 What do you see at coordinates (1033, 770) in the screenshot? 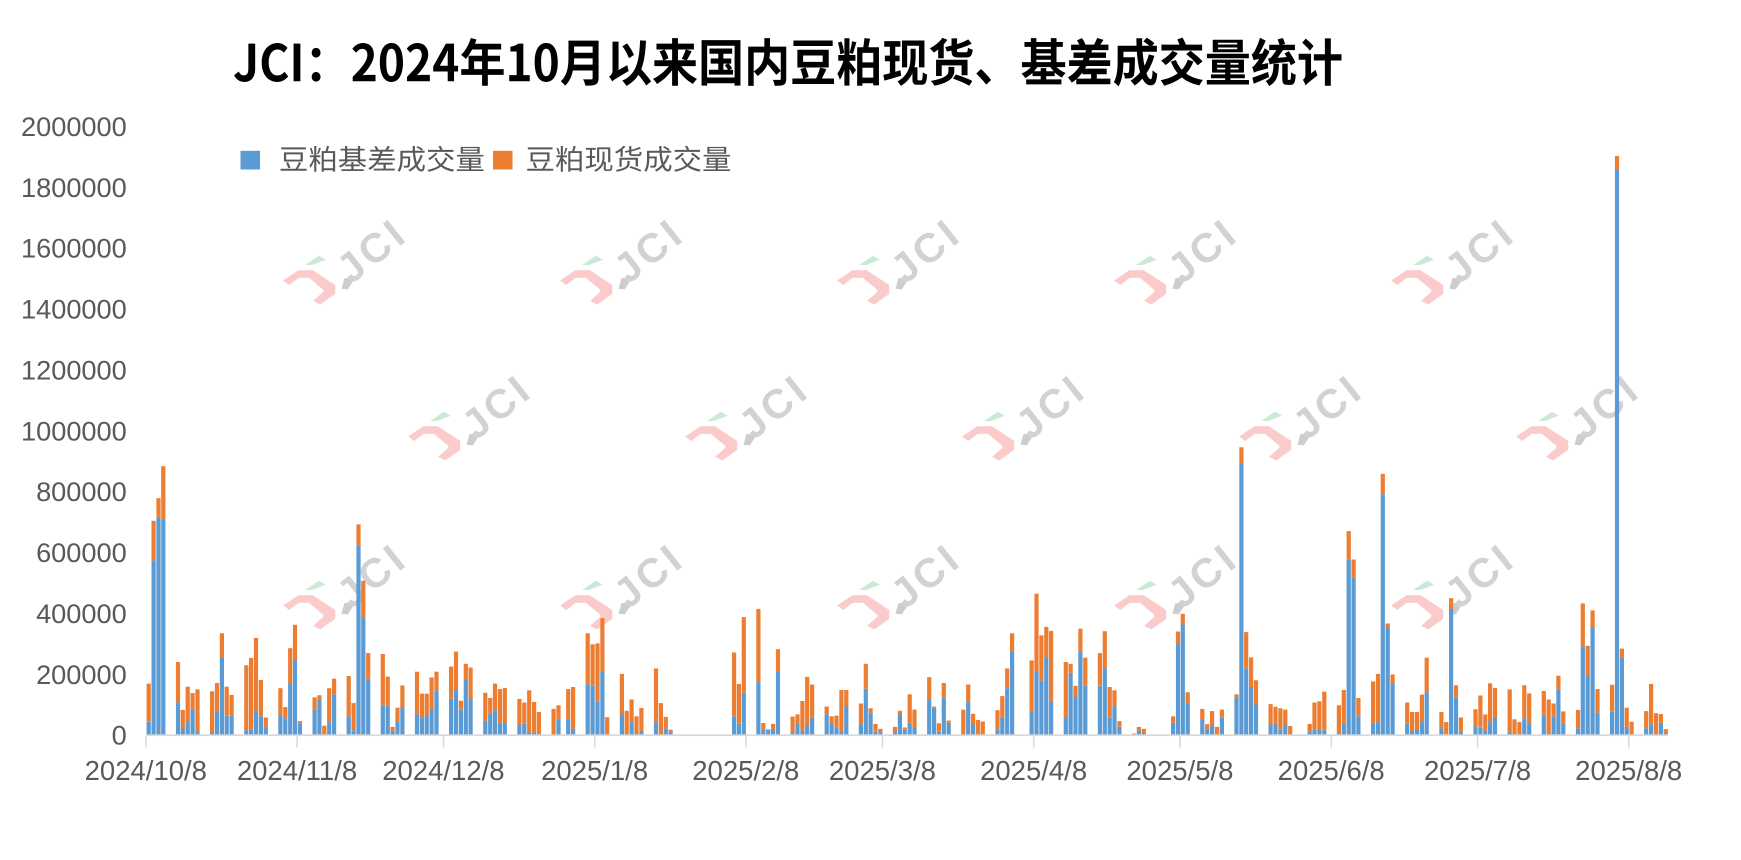
I see `svg-text: 2025/4/8` at bounding box center [1033, 770].